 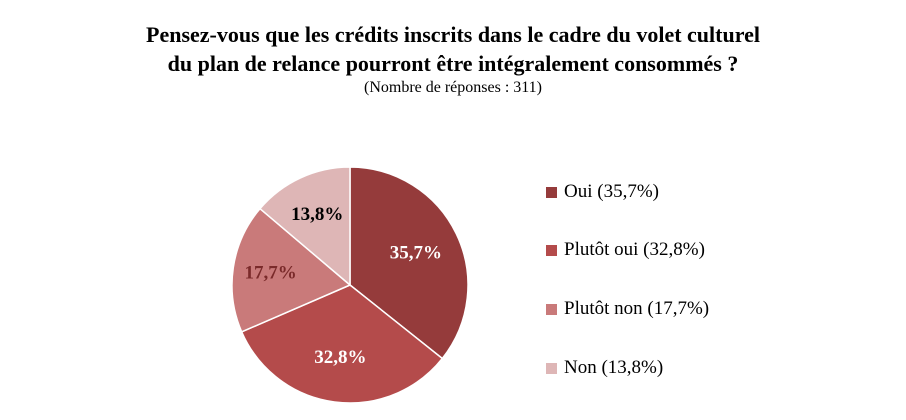 What do you see at coordinates (634, 249) in the screenshot?
I see `legend-label-plutot-oui: Plutôt oui (32,8%)` at bounding box center [634, 249].